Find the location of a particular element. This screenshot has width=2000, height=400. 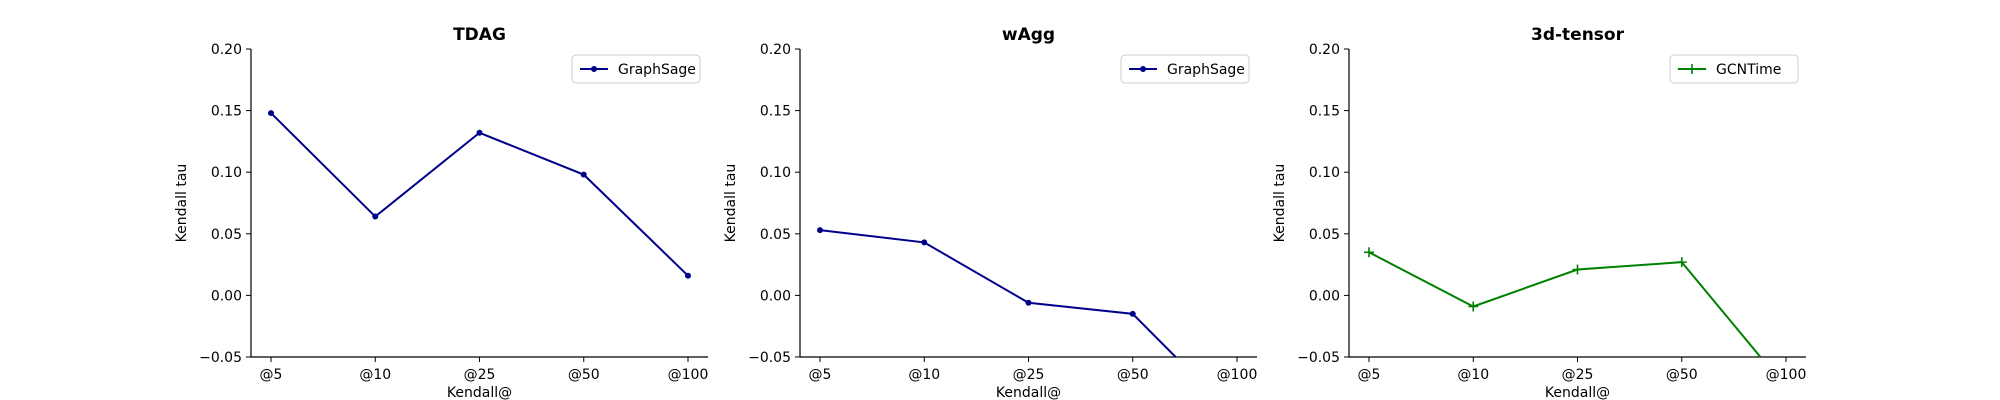

legend-label: GCNTime is located at coordinates (1748, 70).